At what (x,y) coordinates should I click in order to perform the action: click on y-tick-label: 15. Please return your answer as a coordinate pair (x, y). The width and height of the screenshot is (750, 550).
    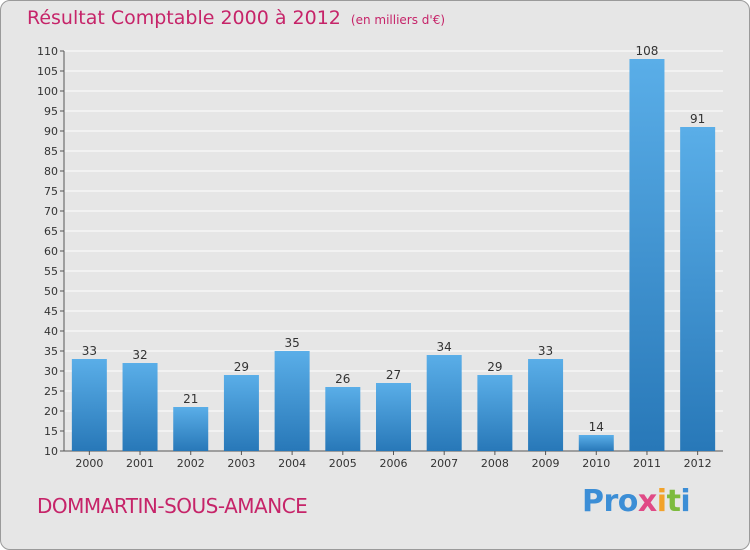
    Looking at the image, I should click on (51, 431).